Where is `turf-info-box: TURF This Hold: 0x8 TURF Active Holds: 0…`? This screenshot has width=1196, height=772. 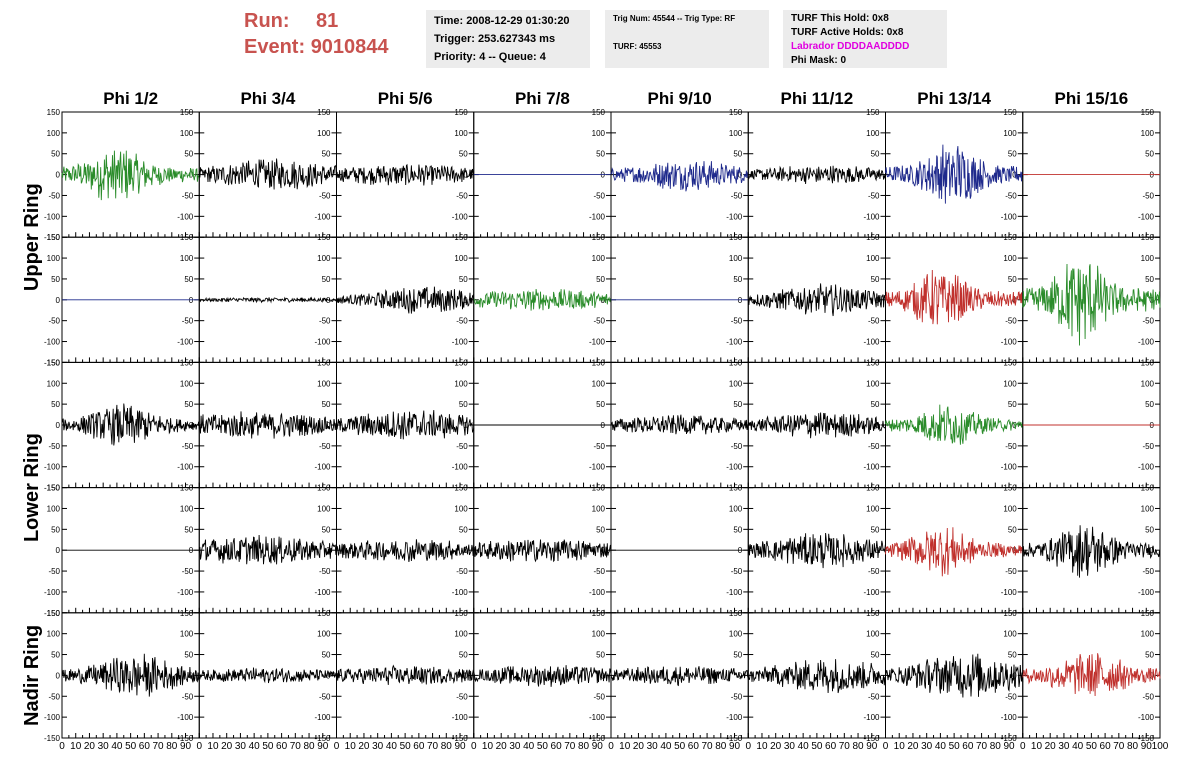
turf-info-box: TURF This Hold: 0x8 TURF Active Holds: 0… is located at coordinates (865, 39).